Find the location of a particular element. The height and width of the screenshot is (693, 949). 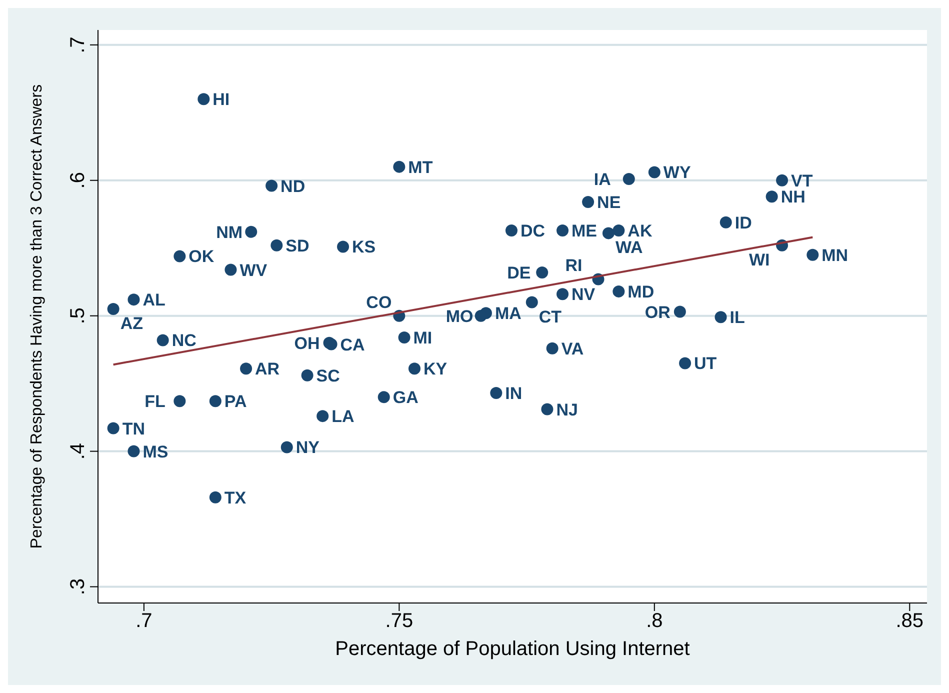

annotation: HI is located at coordinates (221, 100).